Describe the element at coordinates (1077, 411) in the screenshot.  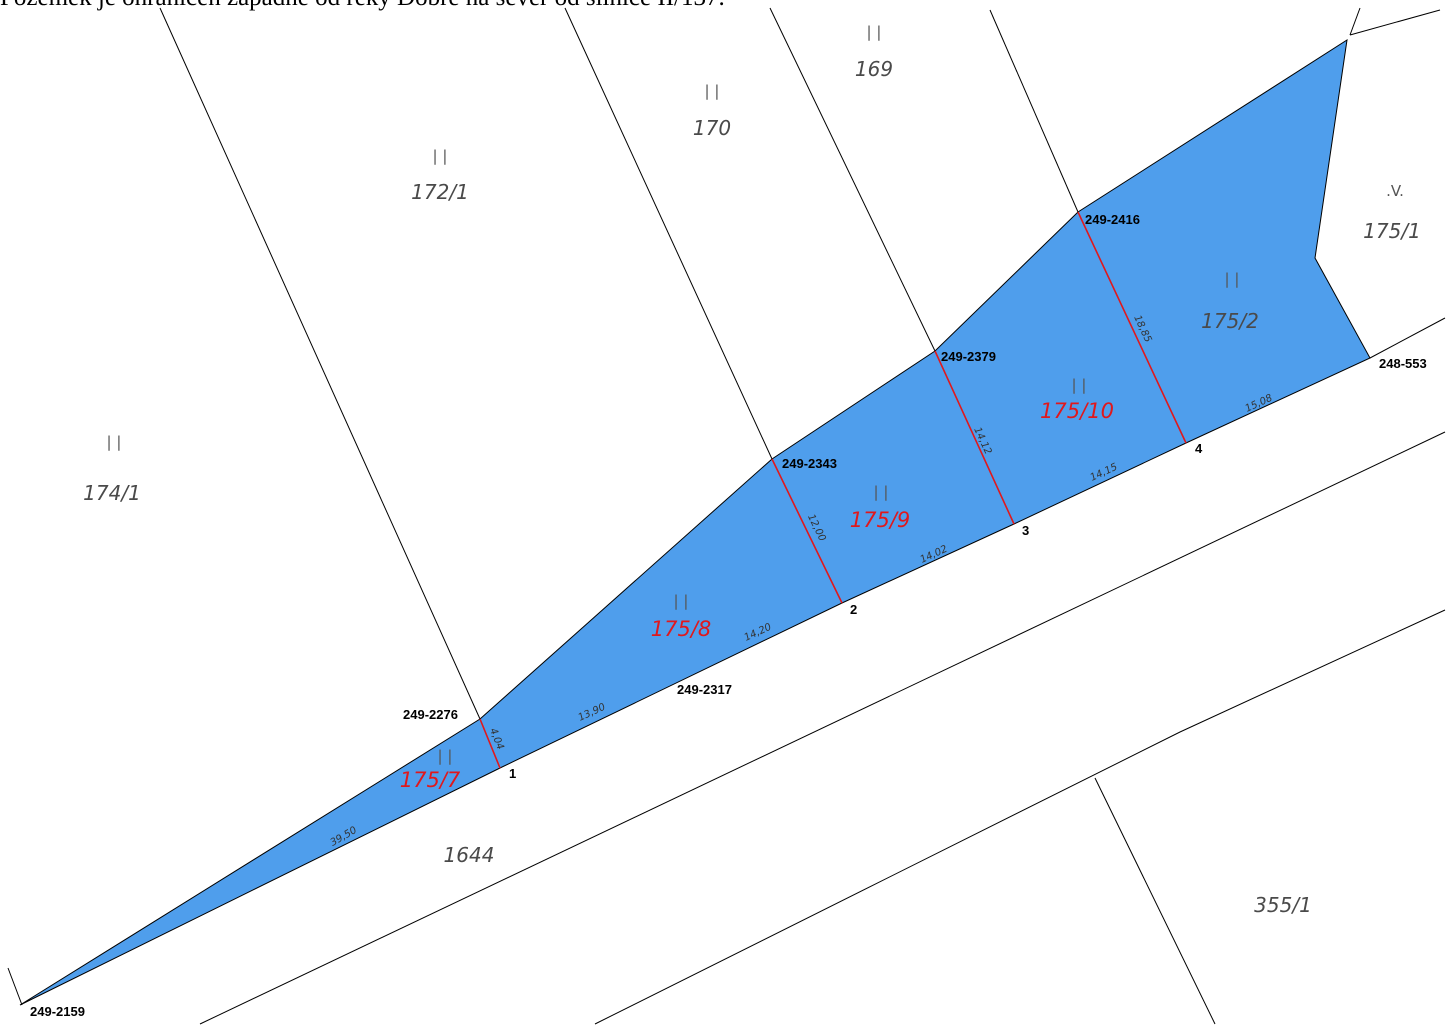
I see `parcel-label-new: 175/10` at that location.